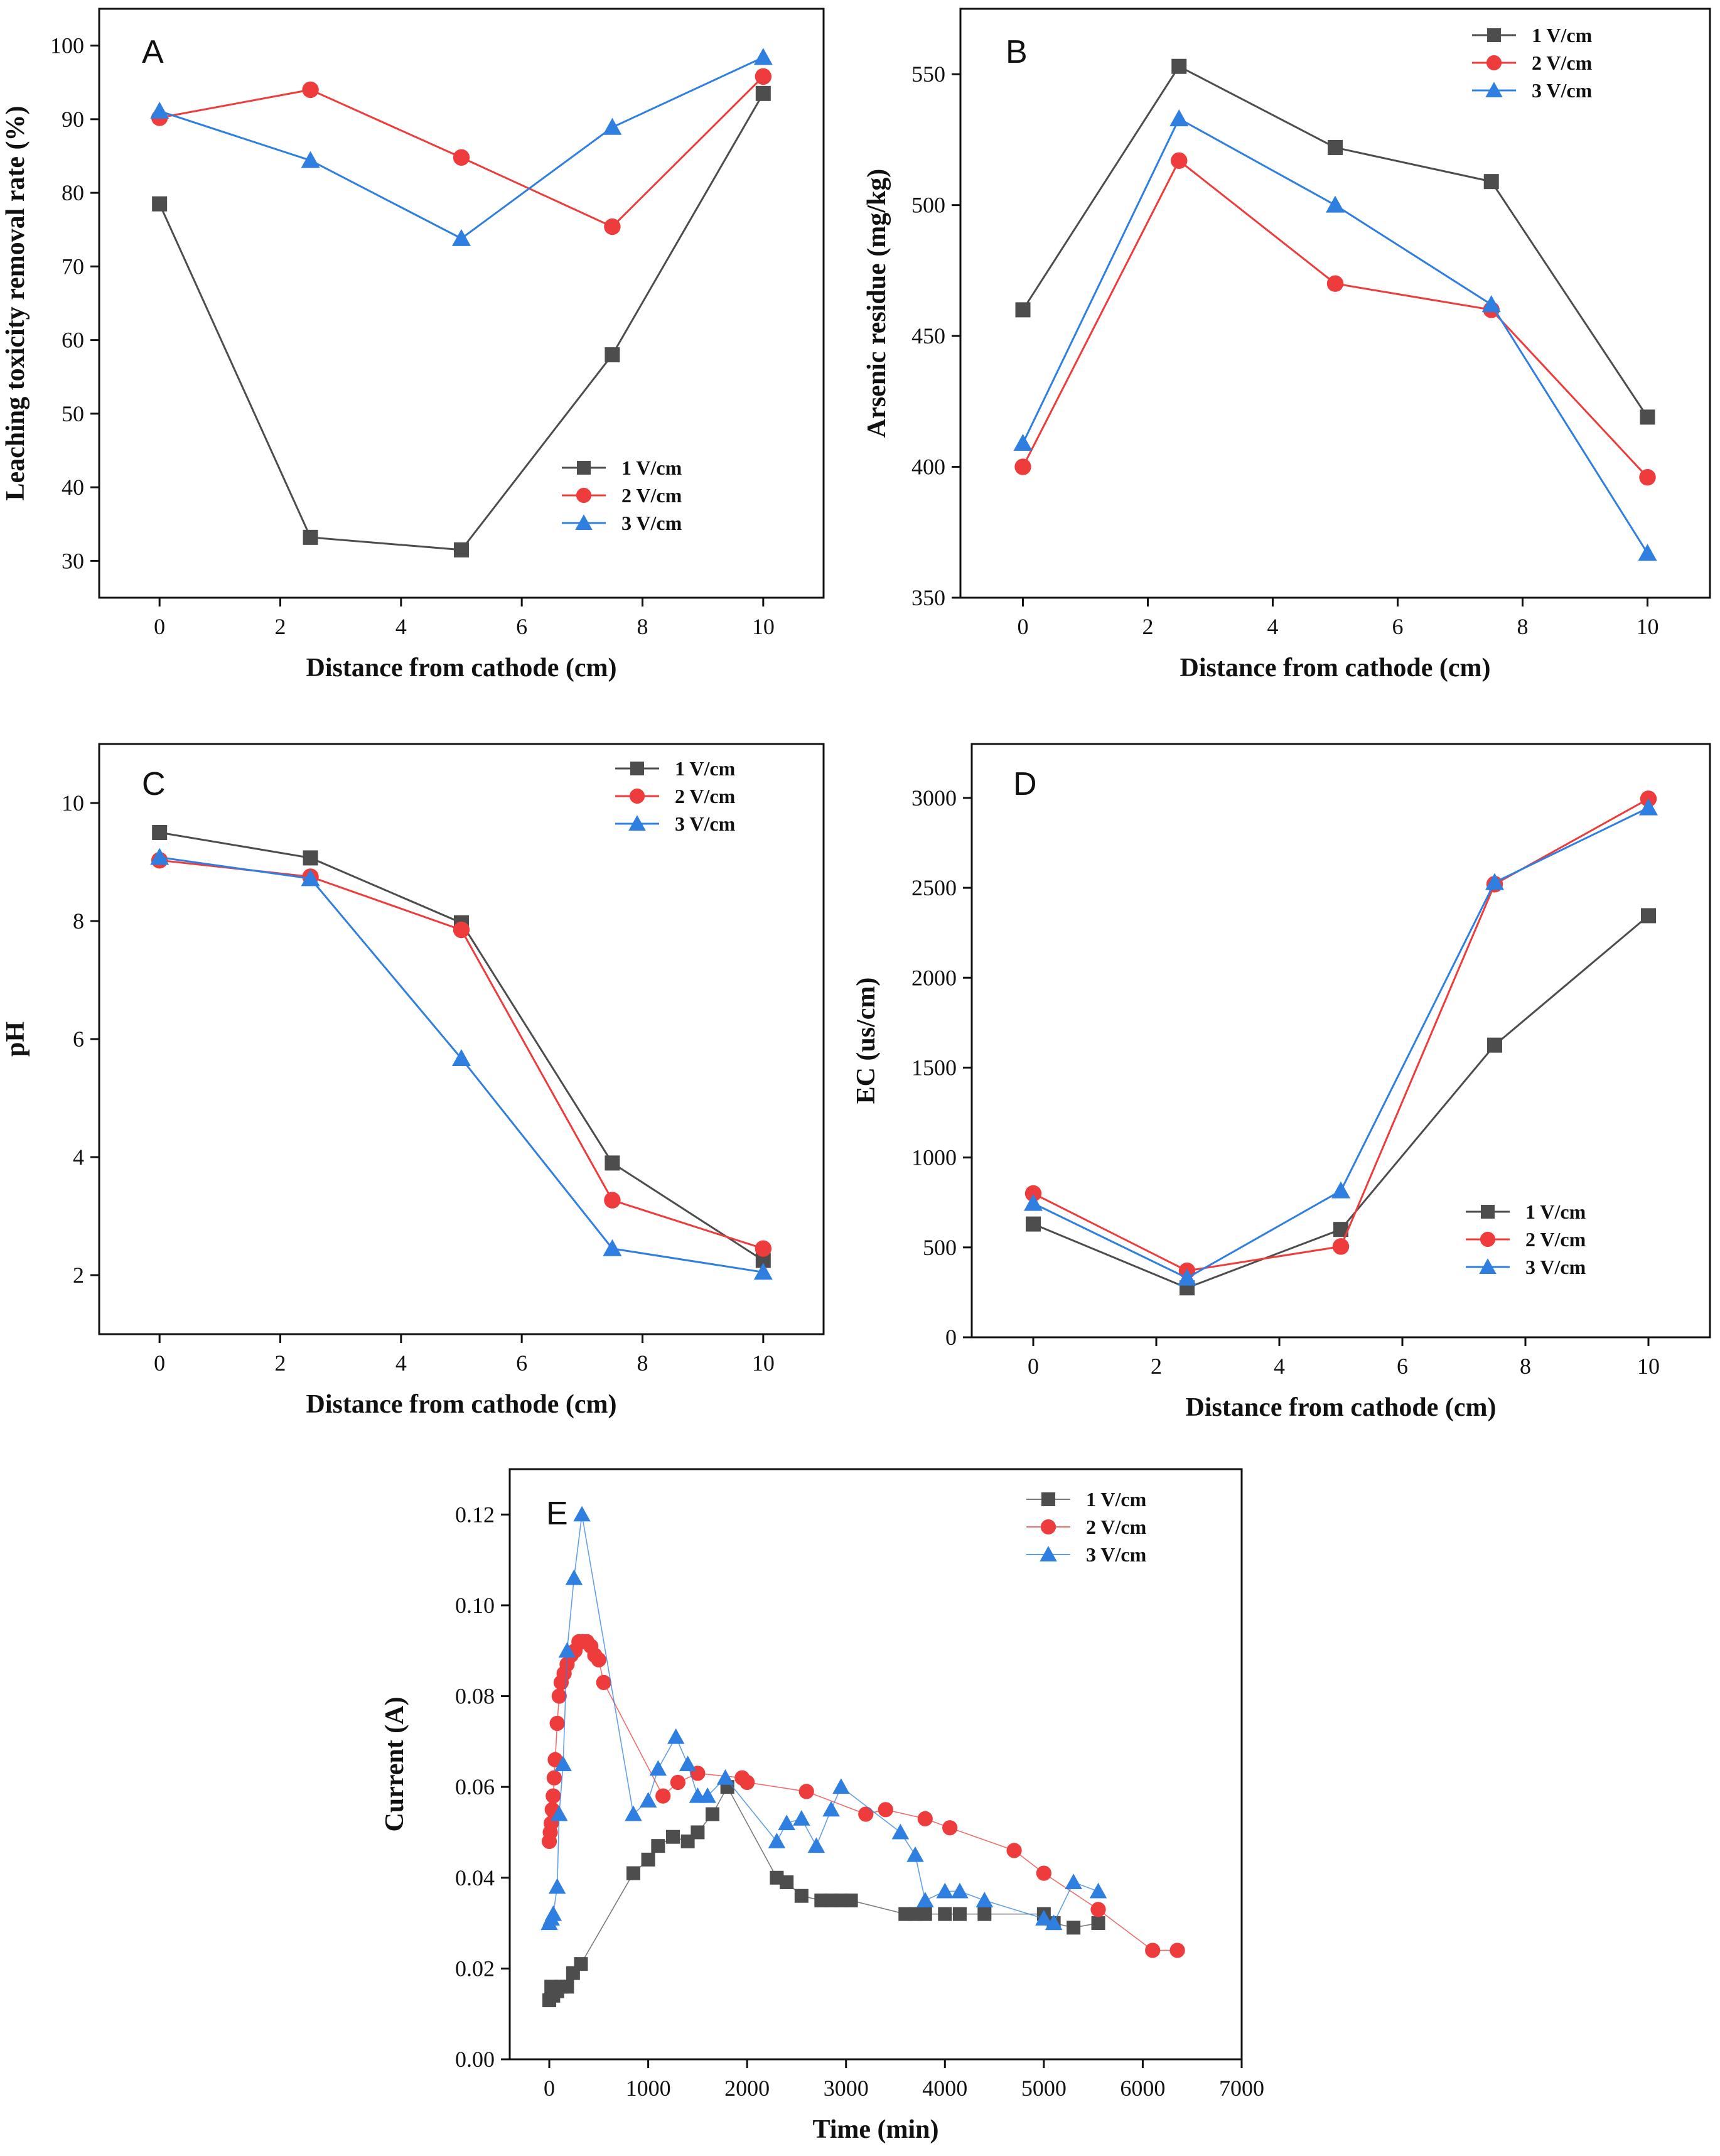  What do you see at coordinates (705, 768) in the screenshot?
I see `legend-label-c-1: 1 V/cm` at bounding box center [705, 768].